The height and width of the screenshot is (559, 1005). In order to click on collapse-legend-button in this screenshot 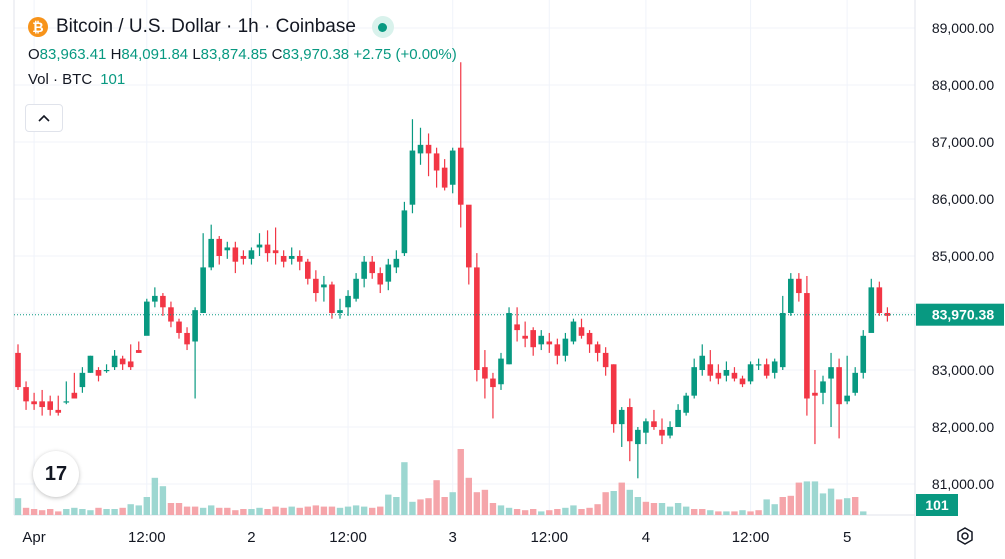, I will do `click(44, 118)`.